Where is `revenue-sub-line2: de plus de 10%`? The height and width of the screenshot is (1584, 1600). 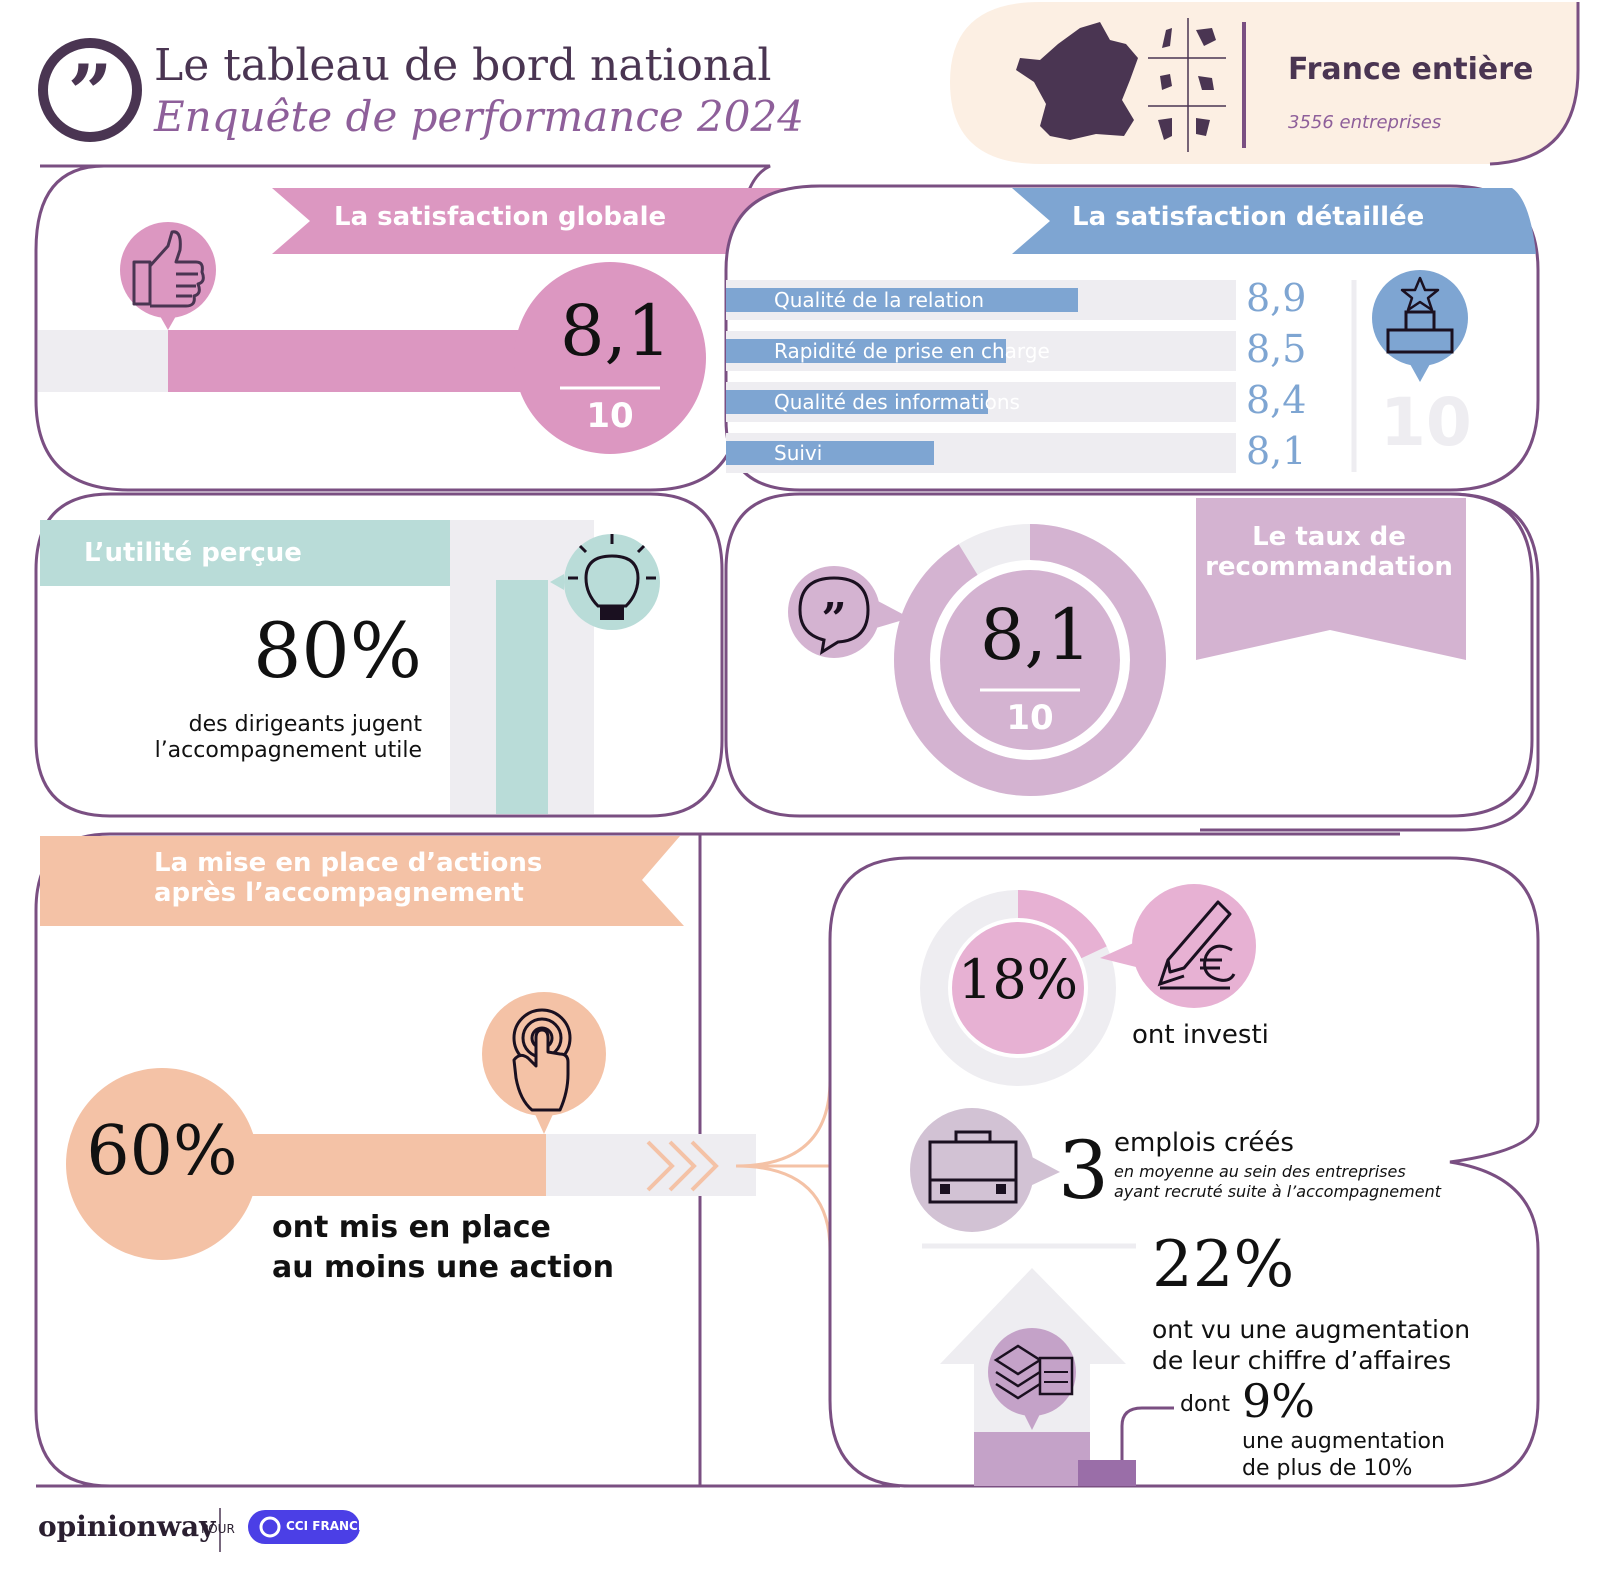
revenue-sub-line2: de plus de 10% is located at coordinates (1327, 1468).